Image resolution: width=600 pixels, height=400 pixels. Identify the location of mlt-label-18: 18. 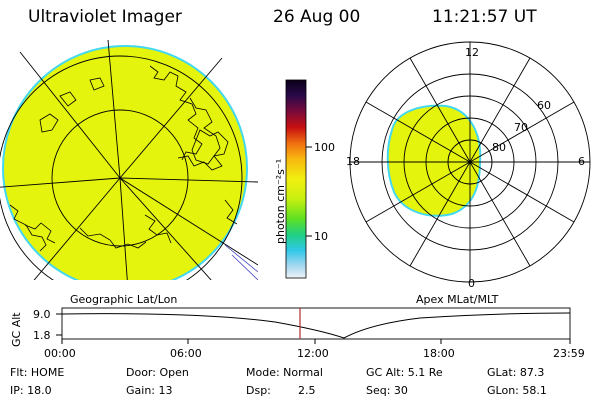
(353, 161).